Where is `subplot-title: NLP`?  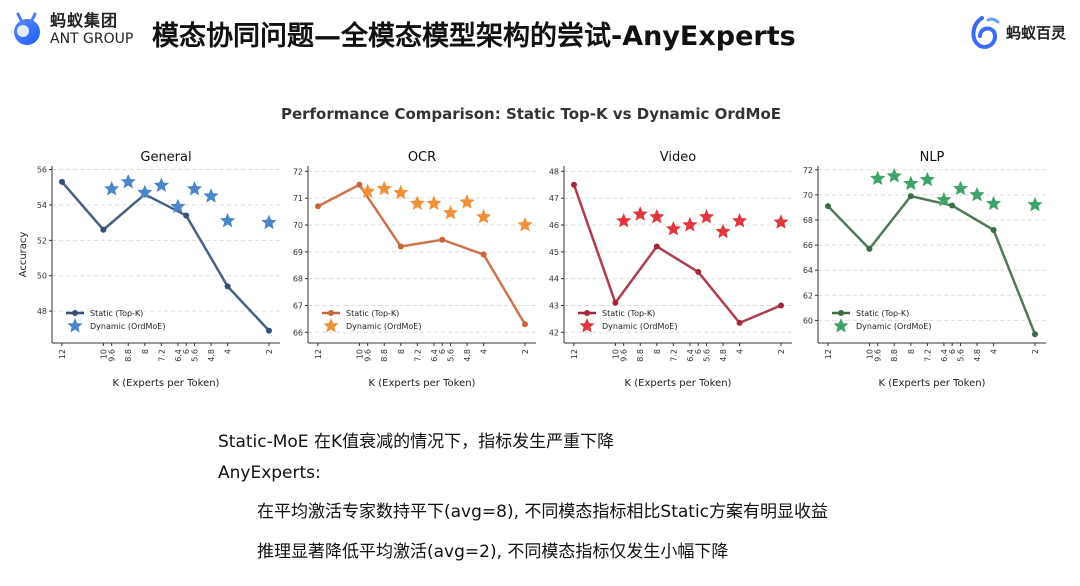 subplot-title: NLP is located at coordinates (932, 157).